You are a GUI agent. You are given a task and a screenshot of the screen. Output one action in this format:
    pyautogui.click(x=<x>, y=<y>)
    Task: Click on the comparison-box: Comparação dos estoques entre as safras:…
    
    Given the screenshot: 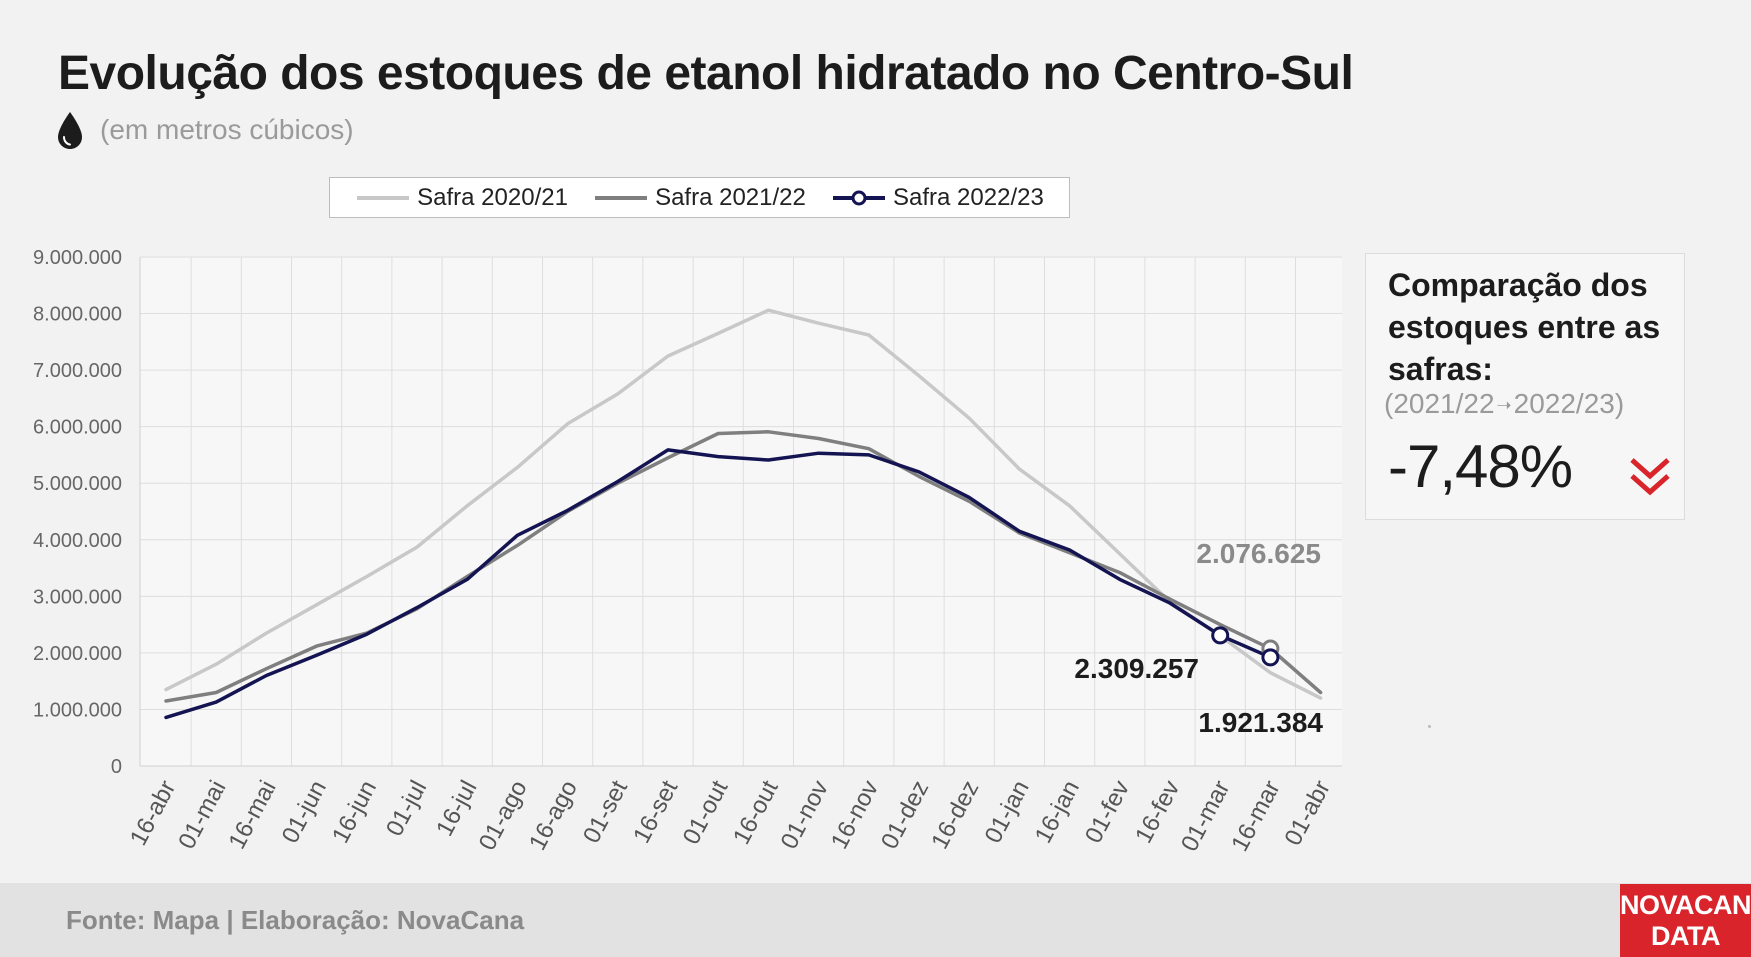 What is the action you would take?
    pyautogui.click(x=1525, y=386)
    